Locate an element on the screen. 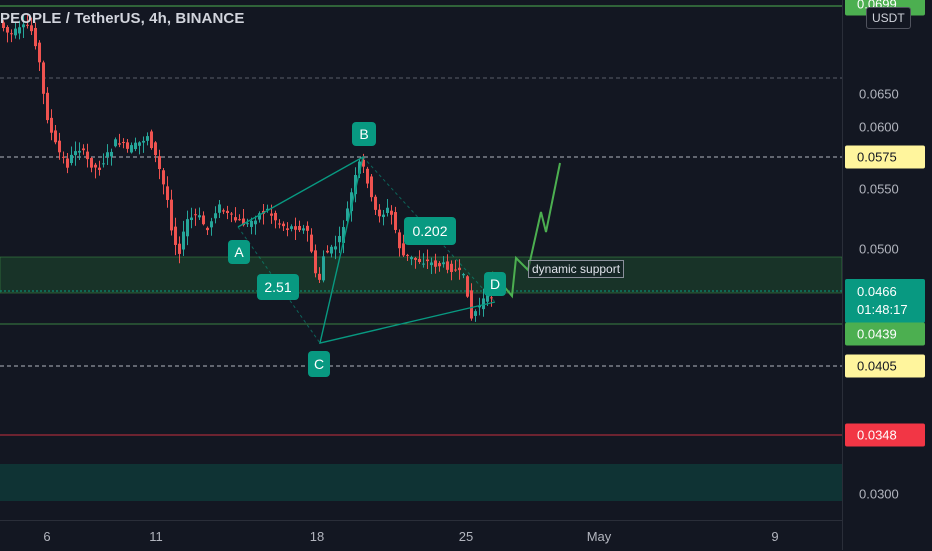 The width and height of the screenshot is (932, 551). symbol-title: PEOPLE / TetherUS, 4h, BINANCE is located at coordinates (122, 18).